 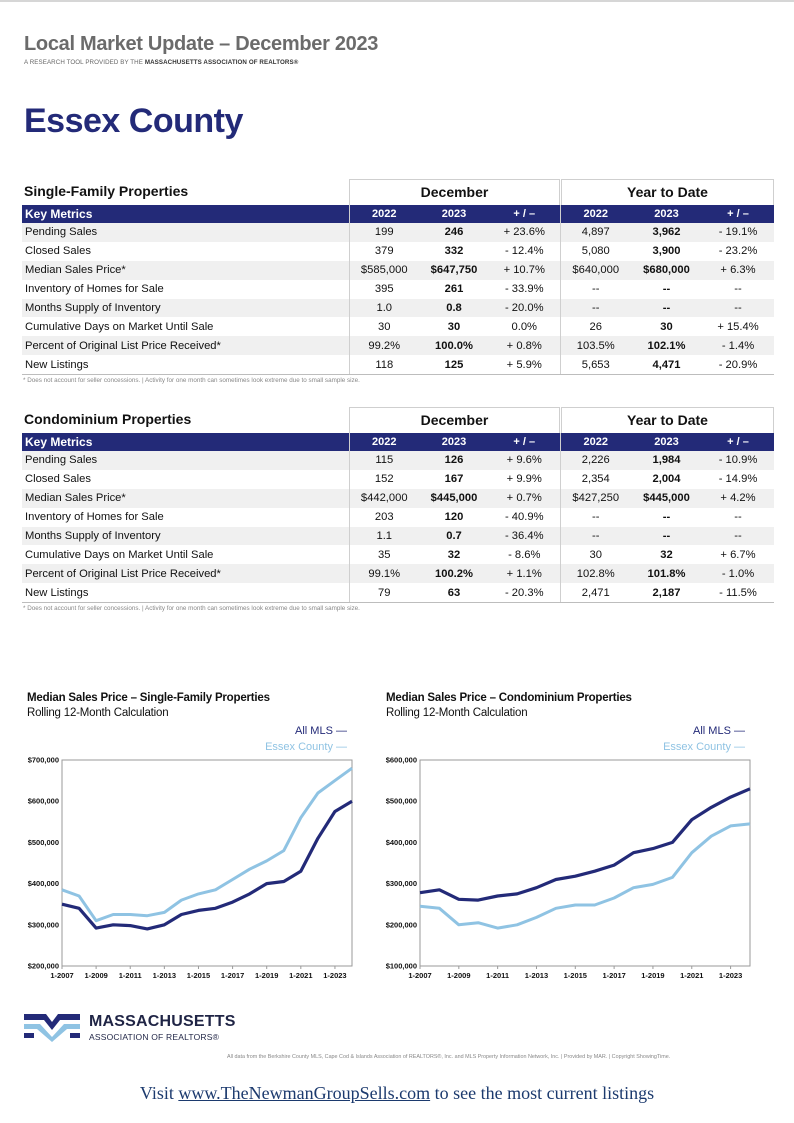 What do you see at coordinates (666, 326) in the screenshot?
I see `ytd-2023-cell: 30` at bounding box center [666, 326].